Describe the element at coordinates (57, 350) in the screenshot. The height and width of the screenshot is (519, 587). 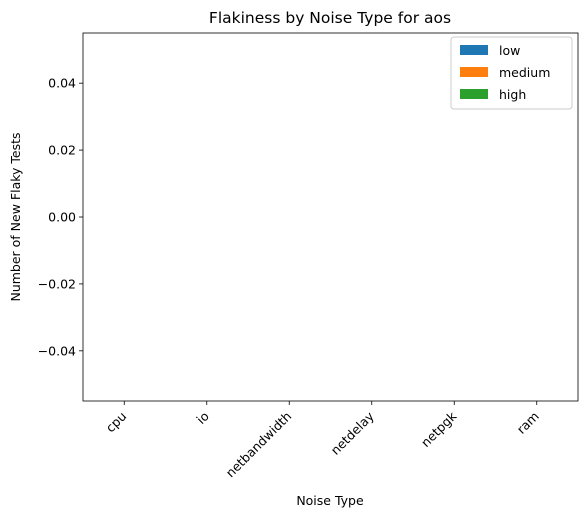
I see `y-tick-label: −0.04` at that location.